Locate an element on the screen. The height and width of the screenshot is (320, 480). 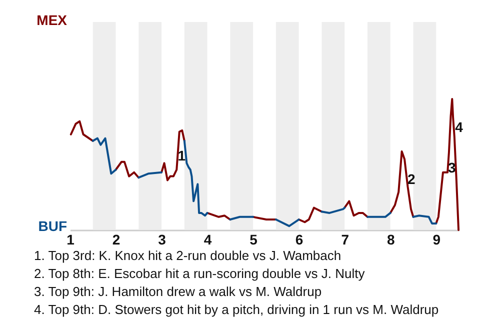
text: 1. Top 3rd: K. Knox hit a 2-run double vs J. Wambach is located at coordinates (188, 256).